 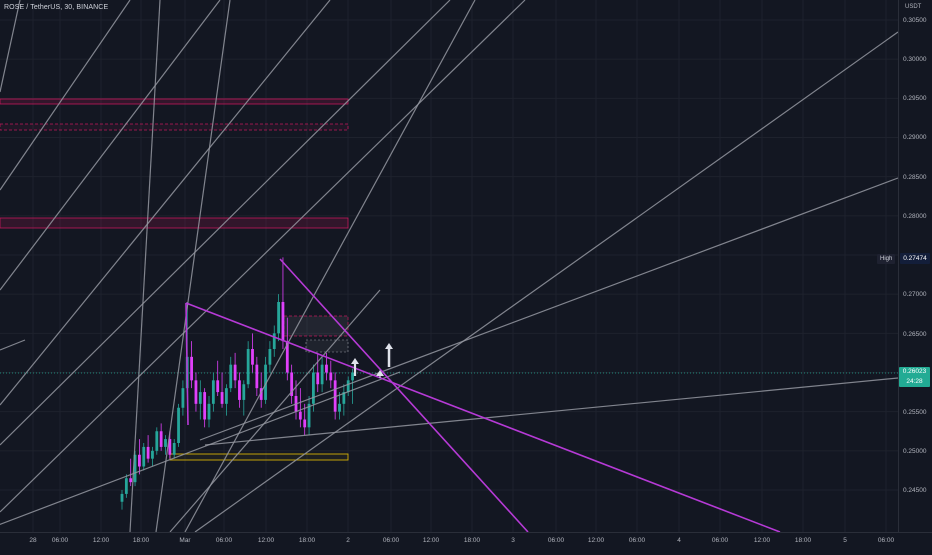 What do you see at coordinates (845, 540) in the screenshot?
I see `time-label: 5` at bounding box center [845, 540].